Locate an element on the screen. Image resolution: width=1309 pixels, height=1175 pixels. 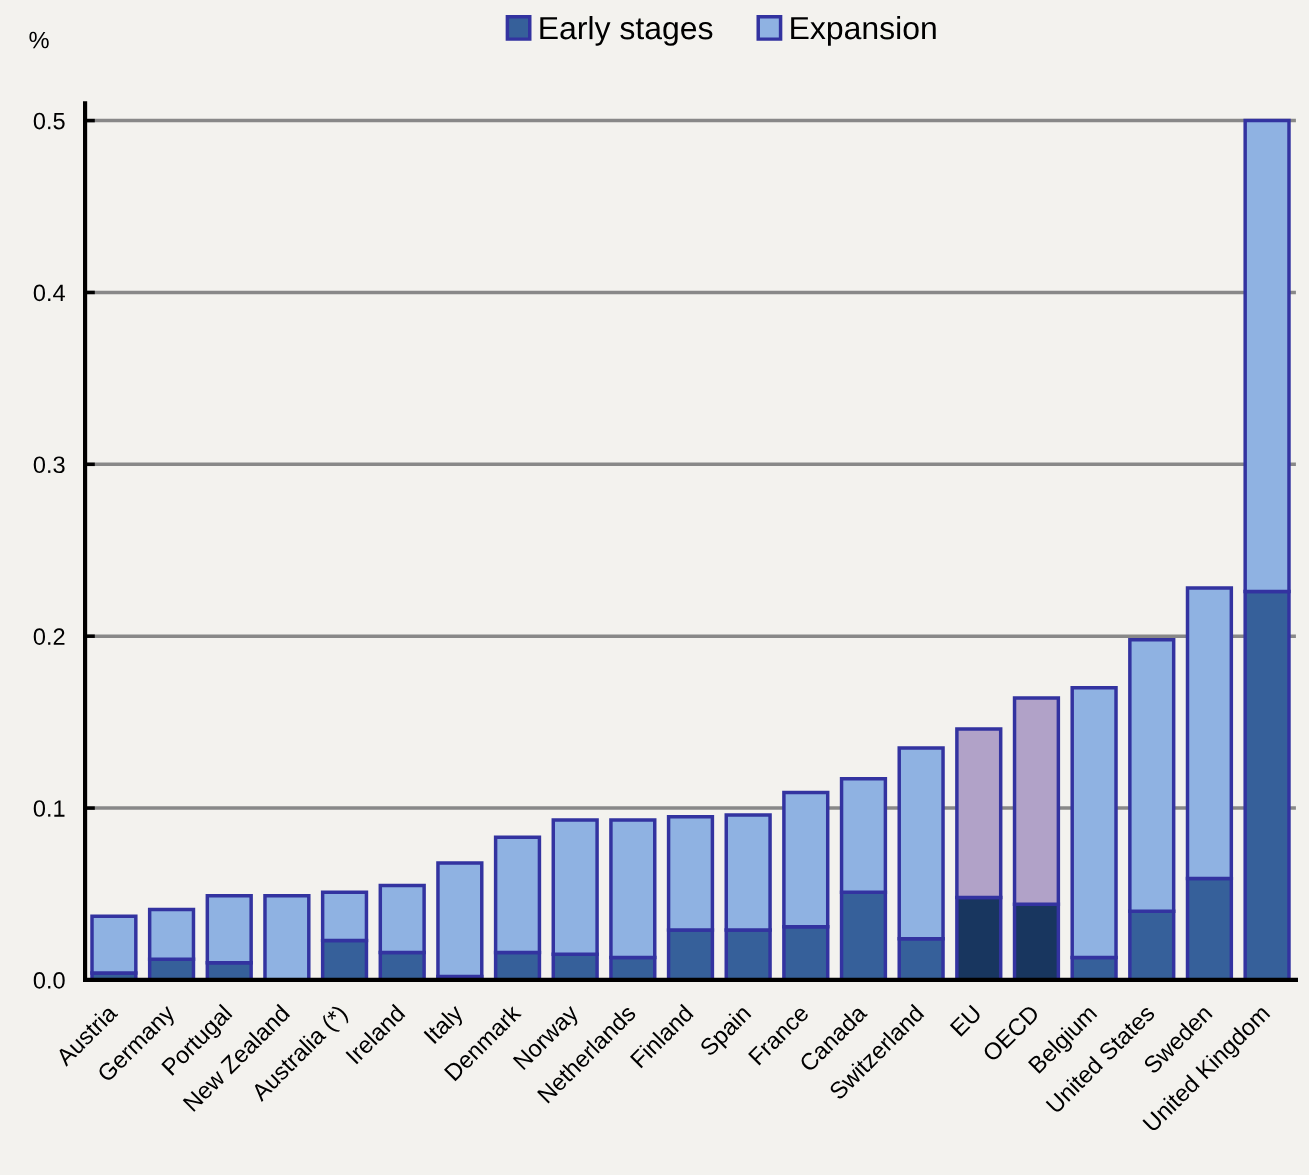
y-axis-title: % is located at coordinates (39, 40).